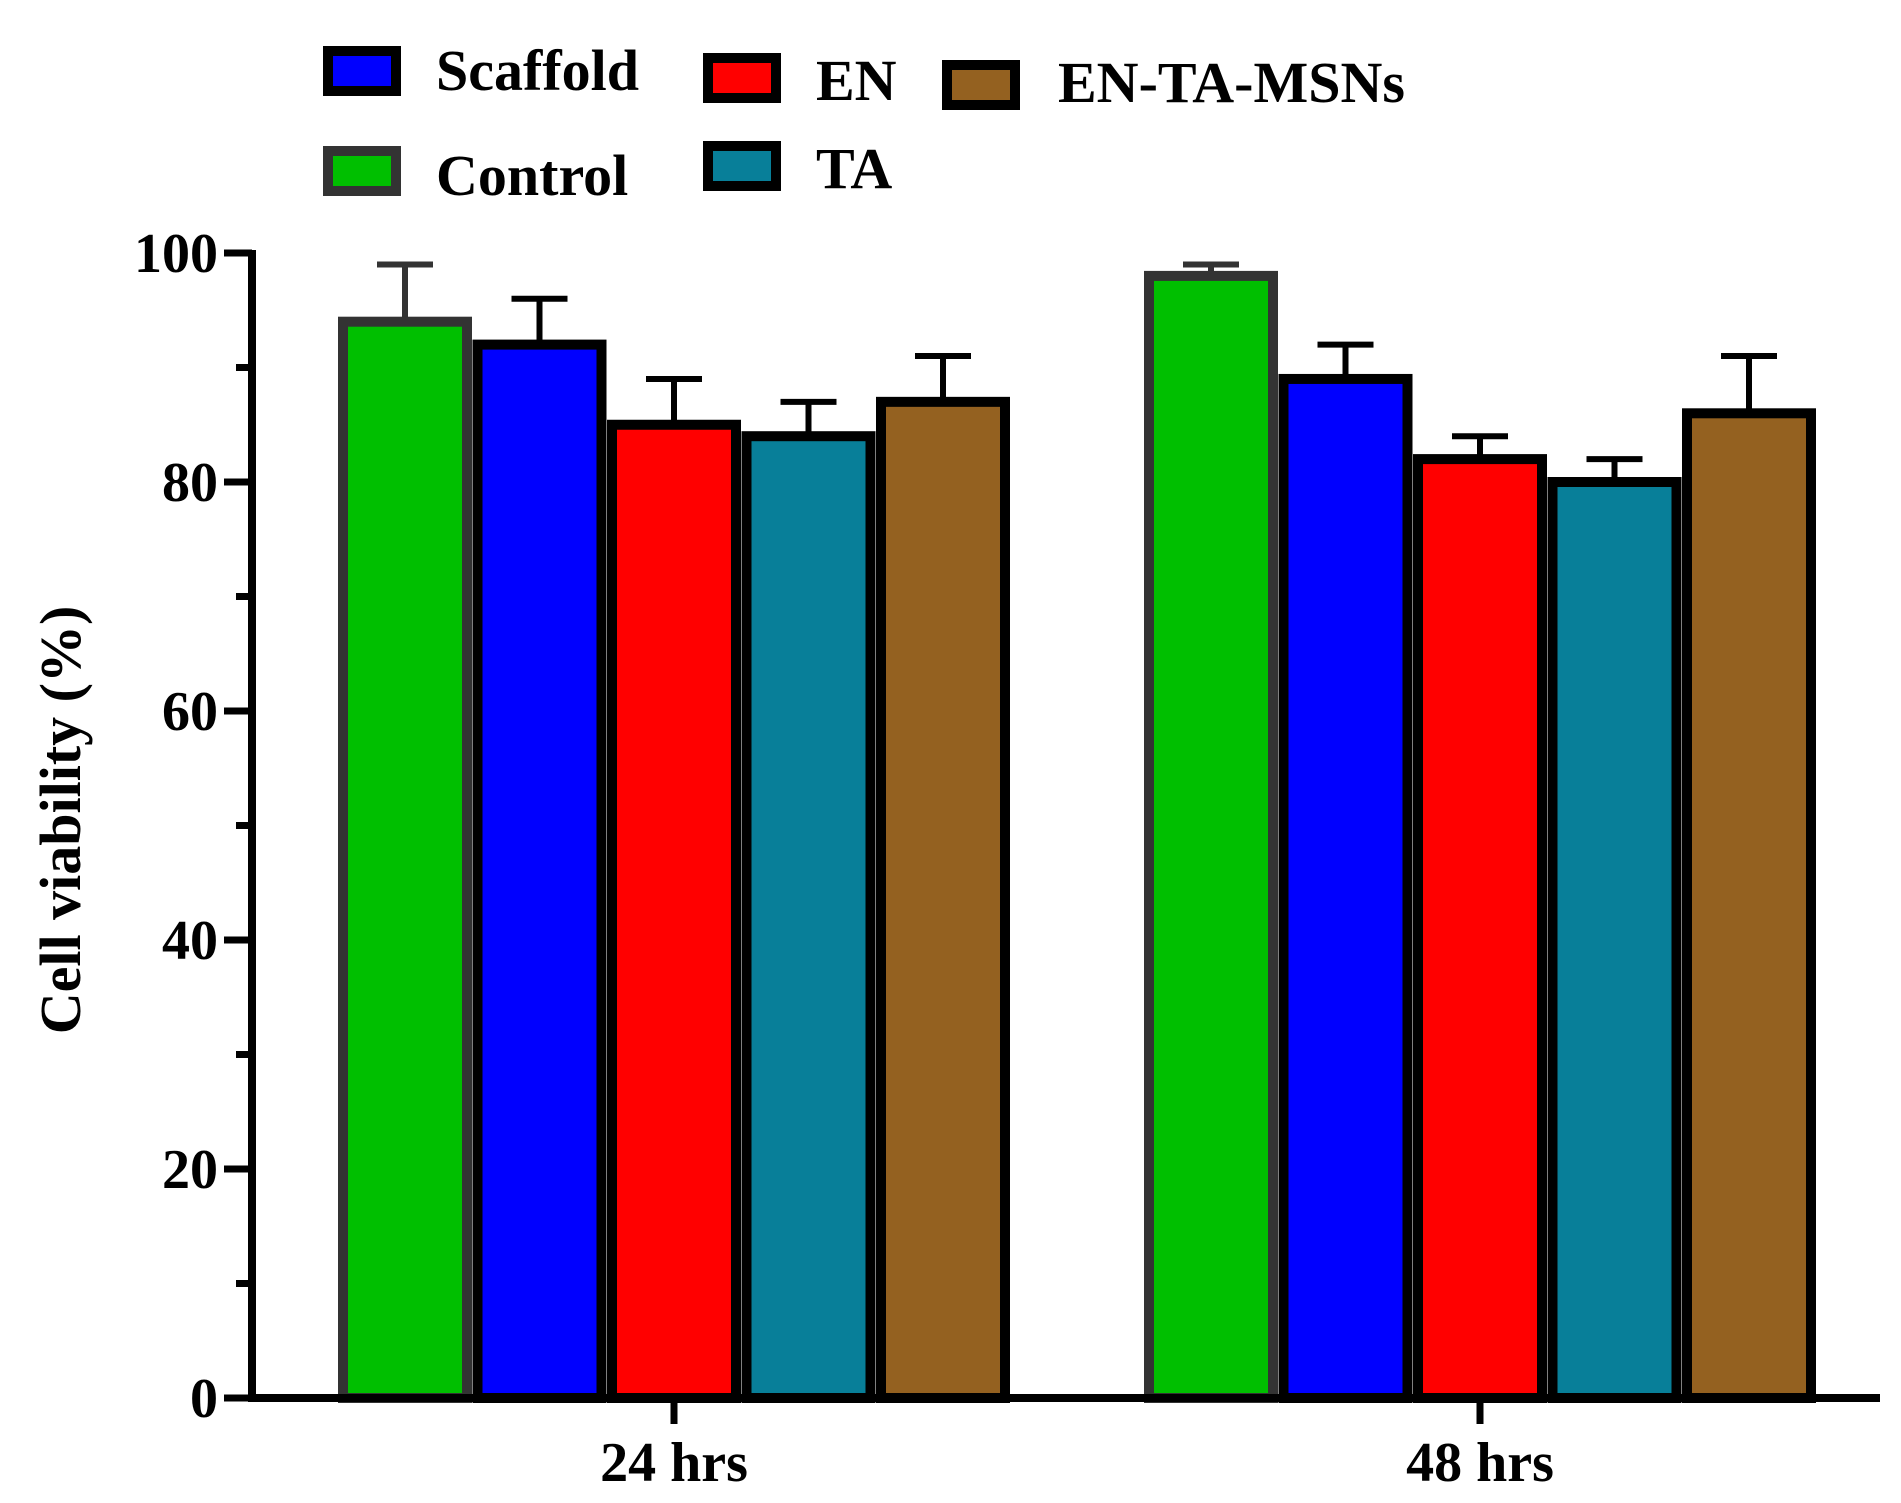 This screenshot has height=1503, width=1901. What do you see at coordinates (674, 1463) in the screenshot?
I see `x-tick-label: 24 hrs` at bounding box center [674, 1463].